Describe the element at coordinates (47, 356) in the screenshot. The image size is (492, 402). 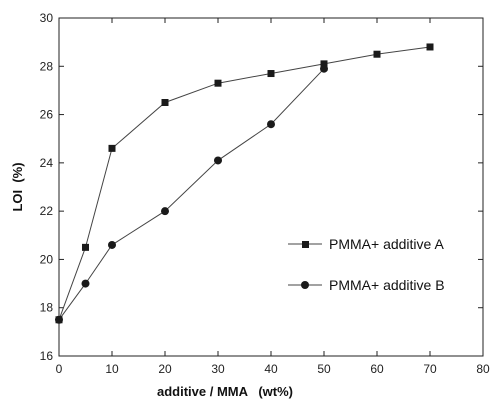
I see `y-tick-label: 16` at that location.